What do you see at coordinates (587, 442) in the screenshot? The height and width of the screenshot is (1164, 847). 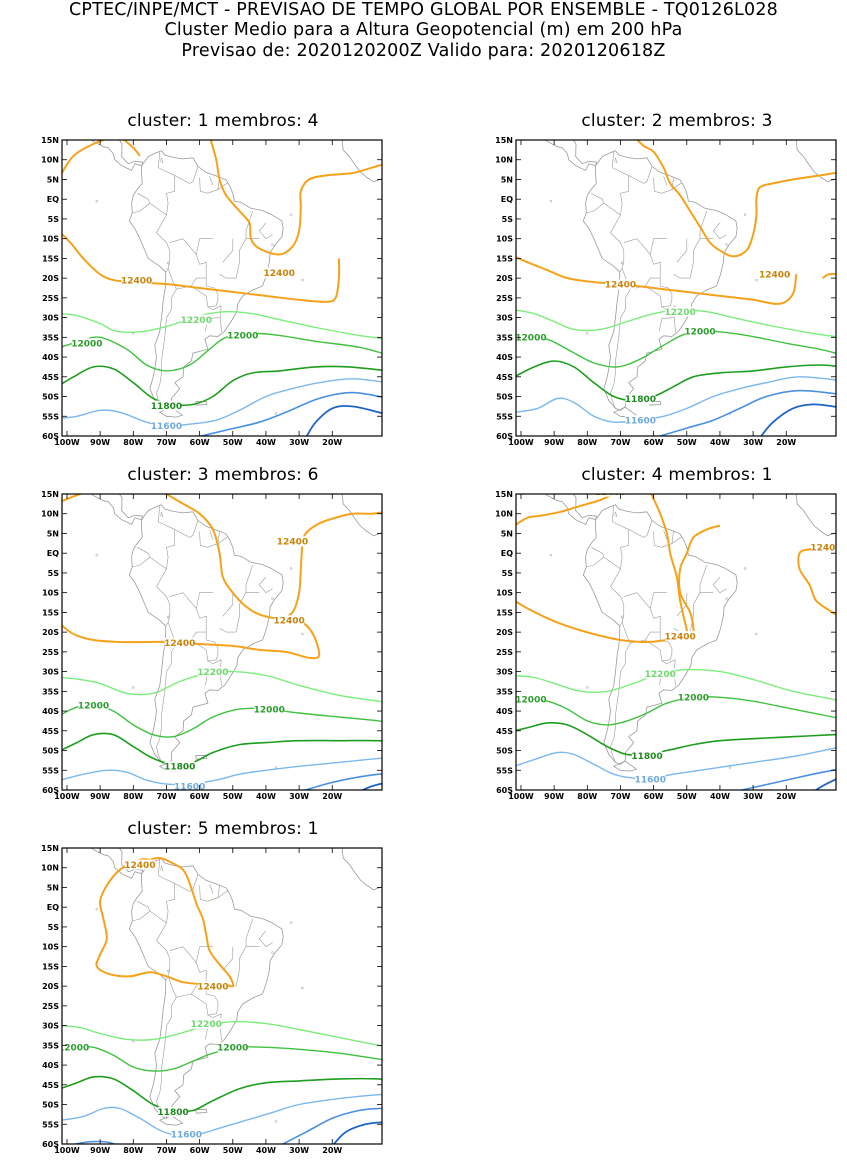 I see `lon-tick-label: 80W` at bounding box center [587, 442].